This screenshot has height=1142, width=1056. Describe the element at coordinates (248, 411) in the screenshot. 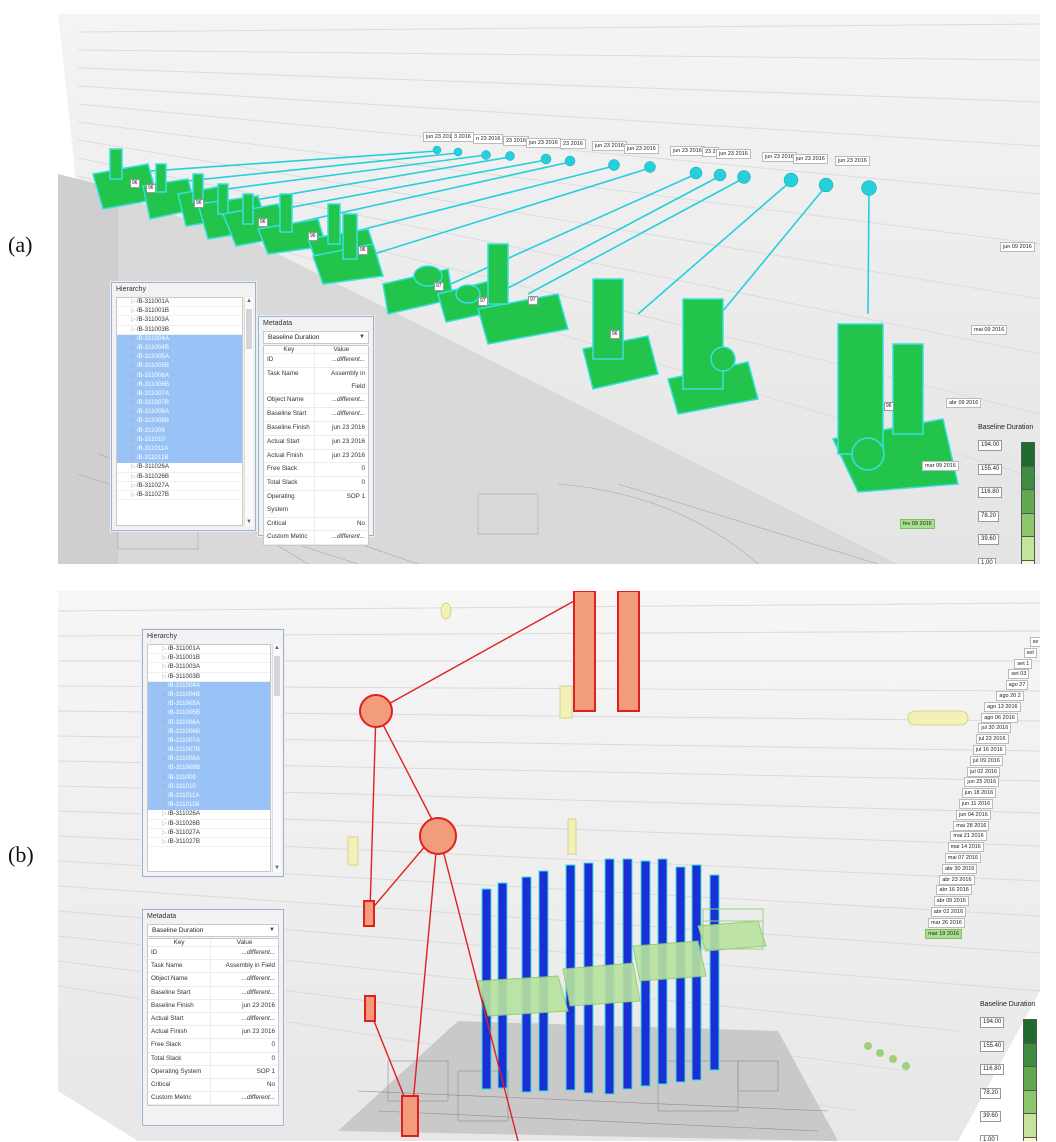

I see `hierarchy-scrollbar: ▲ ▼` at that location.